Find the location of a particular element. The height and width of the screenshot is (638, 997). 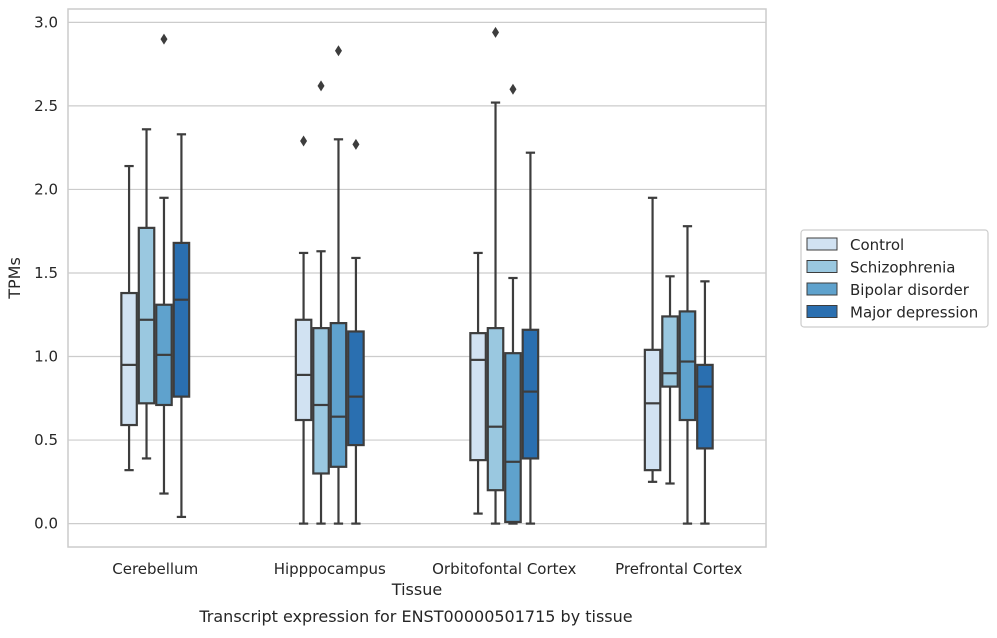

y-tick-label: 1.0 is located at coordinates (46, 357).